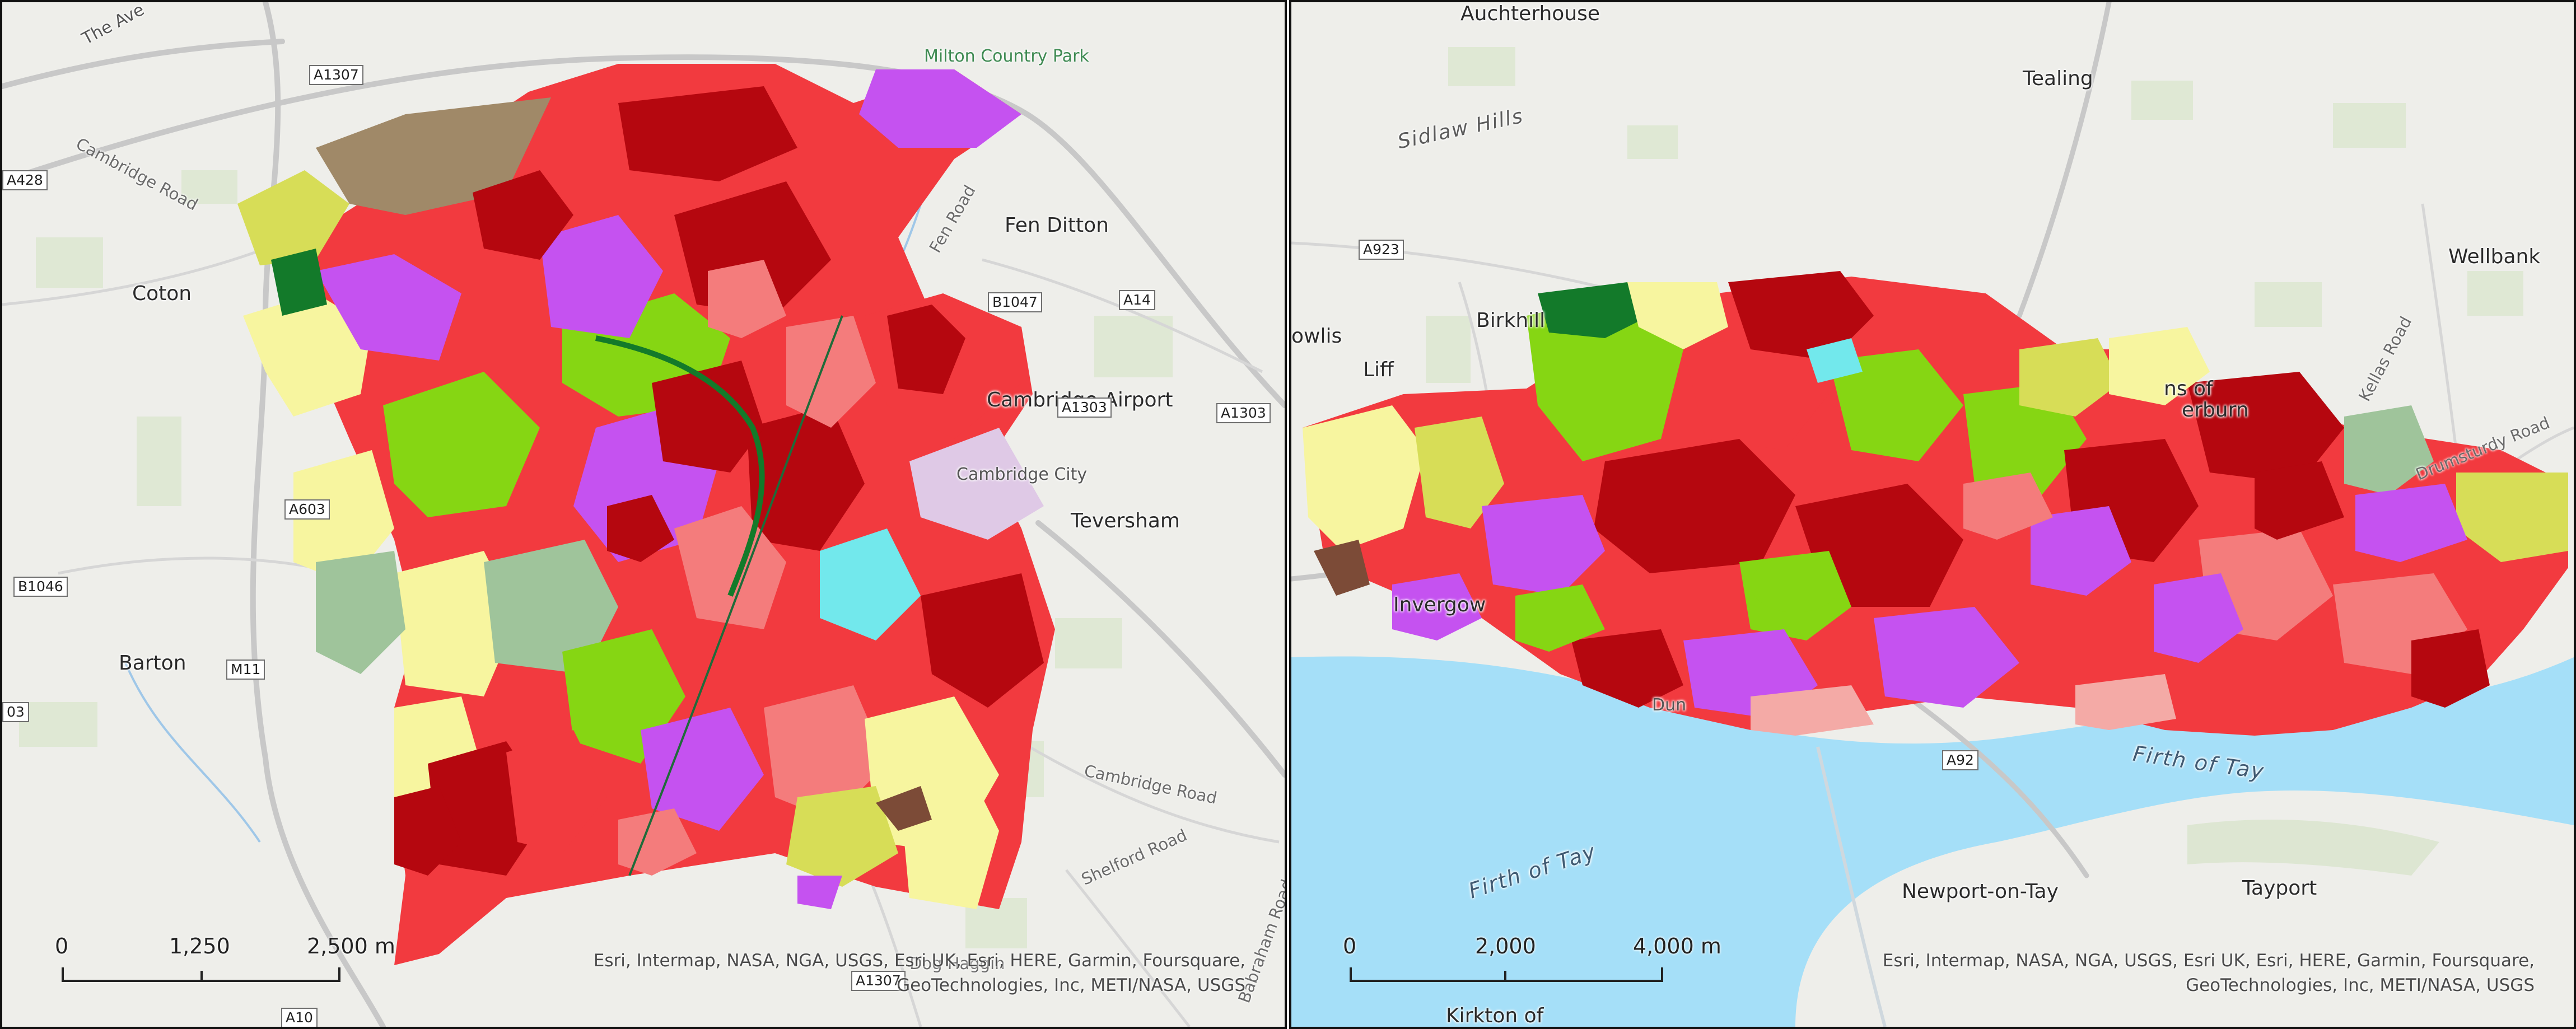 The image size is (2576, 1029). Describe the element at coordinates (1852, 886) in the screenshot. I see `tay-rail-bridge` at that location.